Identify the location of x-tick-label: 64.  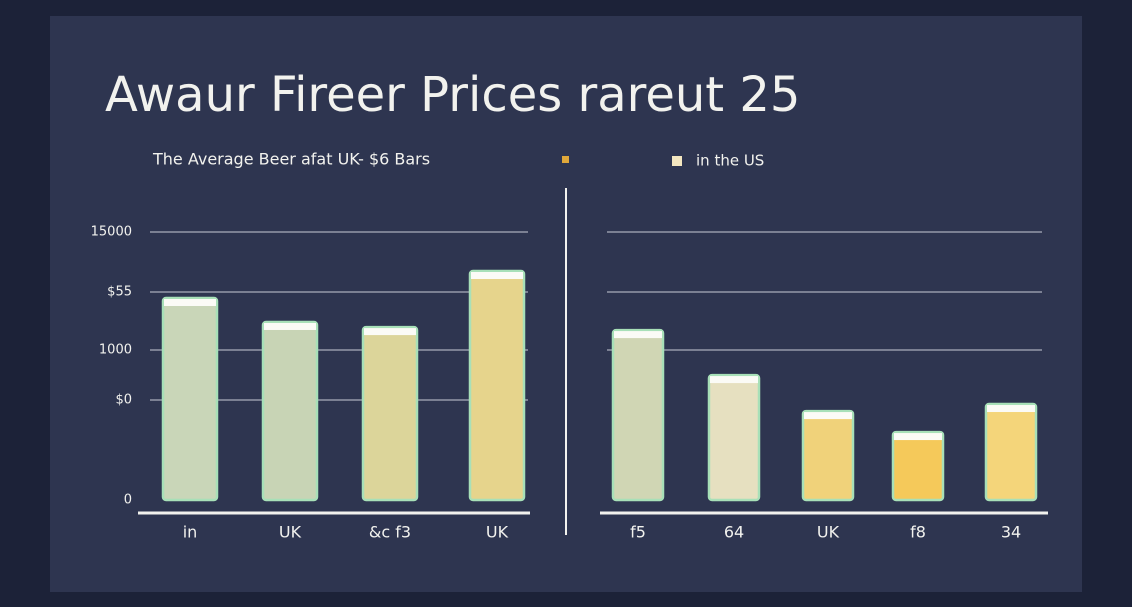
(734, 532).